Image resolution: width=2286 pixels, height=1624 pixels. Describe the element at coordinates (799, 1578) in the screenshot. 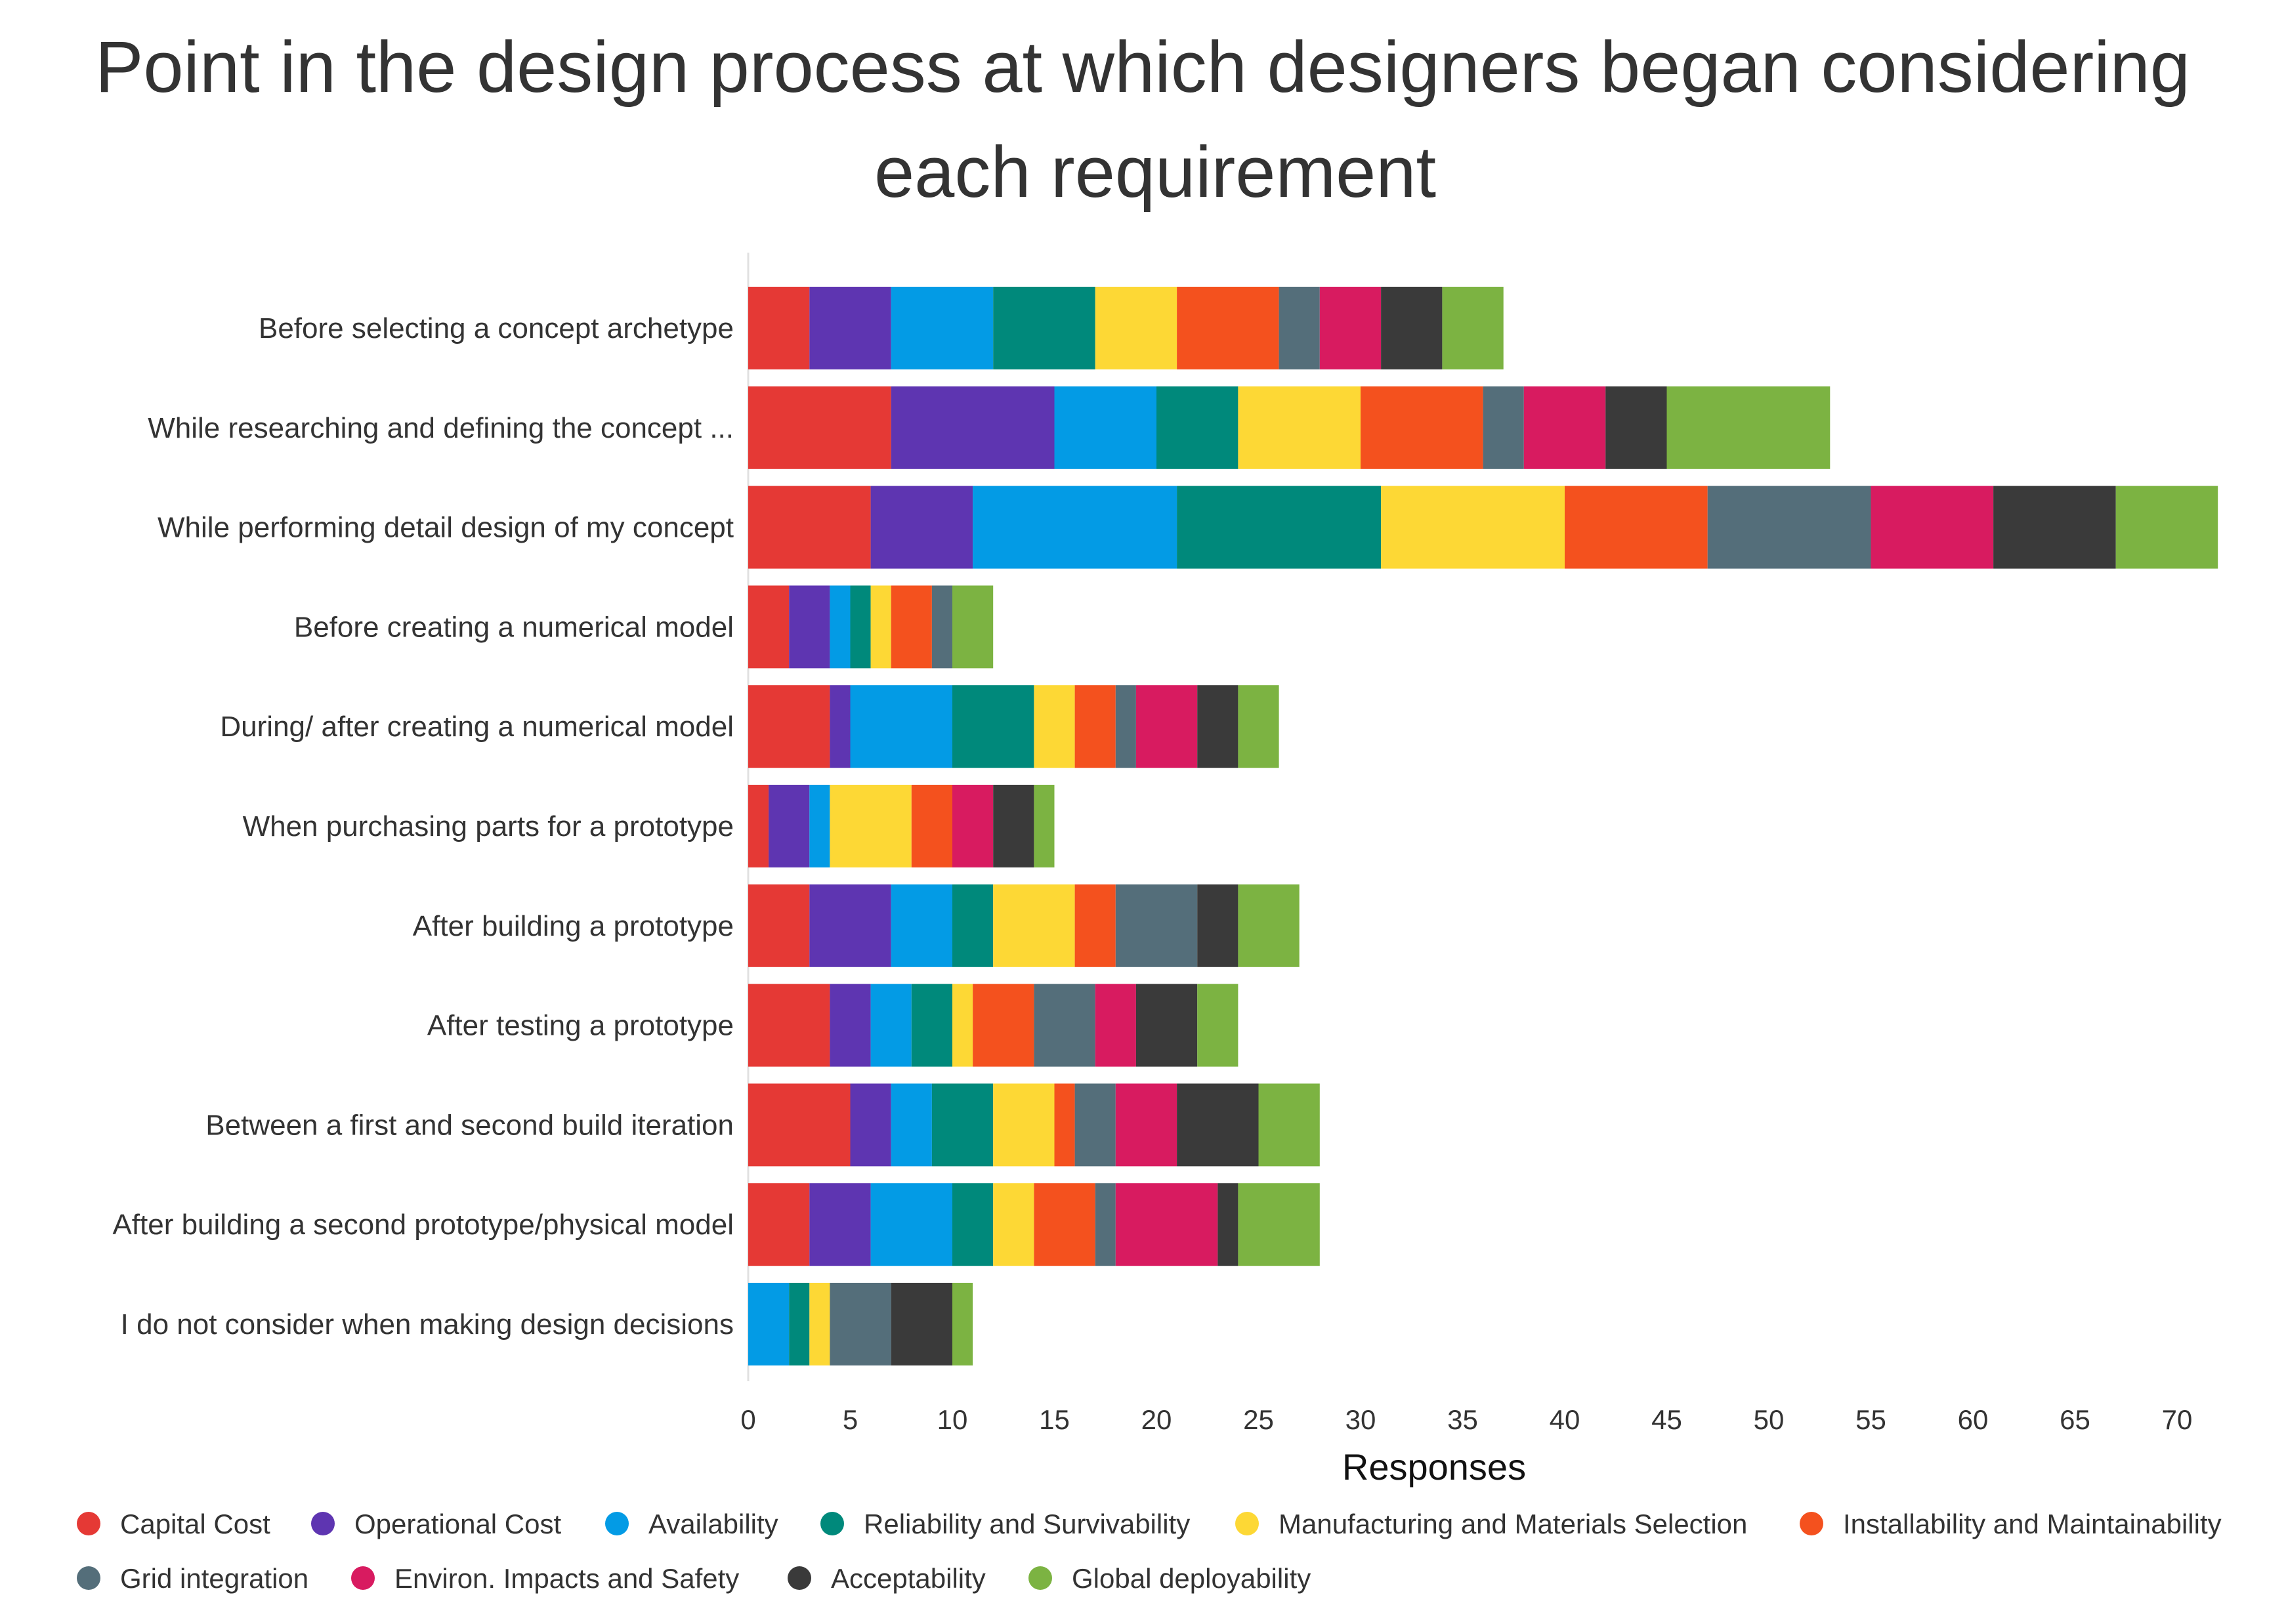

I see `legend-marker-acceptability` at that location.